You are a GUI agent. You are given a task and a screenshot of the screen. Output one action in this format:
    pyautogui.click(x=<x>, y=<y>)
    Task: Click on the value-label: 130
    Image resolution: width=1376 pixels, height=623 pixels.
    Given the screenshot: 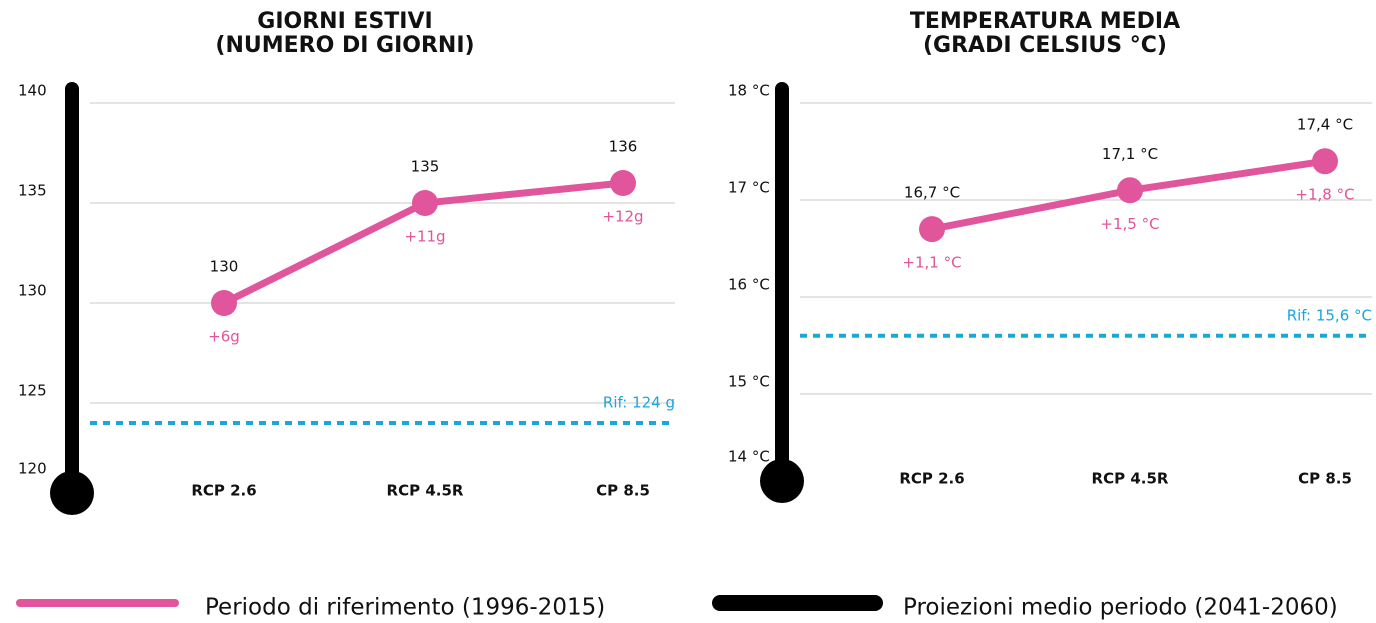 What is the action you would take?
    pyautogui.click(x=224, y=267)
    